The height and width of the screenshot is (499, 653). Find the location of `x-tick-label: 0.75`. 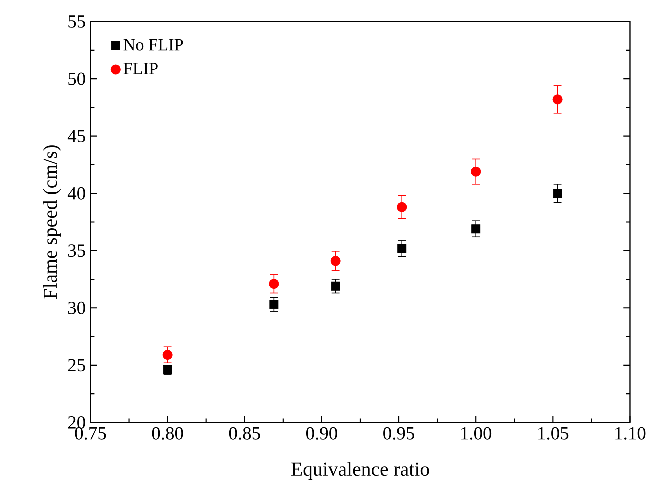

x-tick-label: 0.75 is located at coordinates (90, 433).